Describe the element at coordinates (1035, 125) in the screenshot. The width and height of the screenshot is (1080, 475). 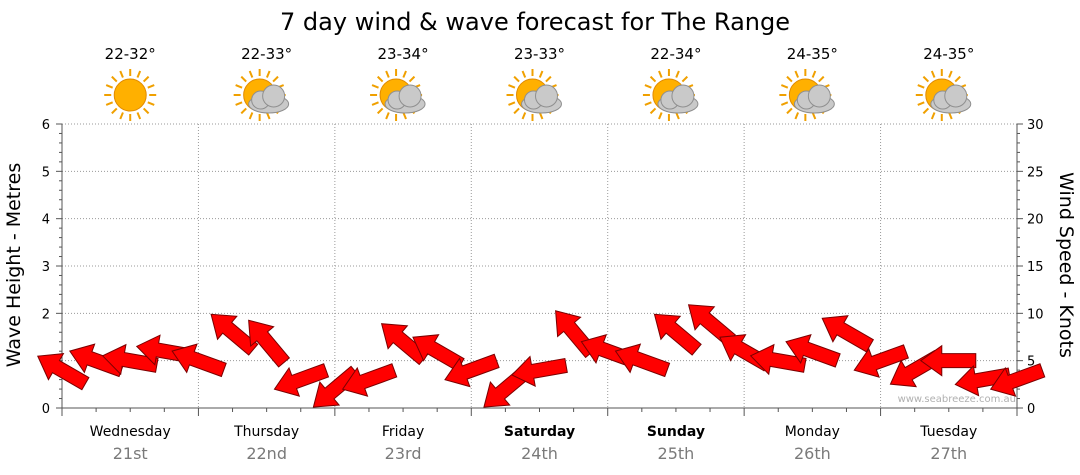
I see `right-tick-label: 30` at that location.